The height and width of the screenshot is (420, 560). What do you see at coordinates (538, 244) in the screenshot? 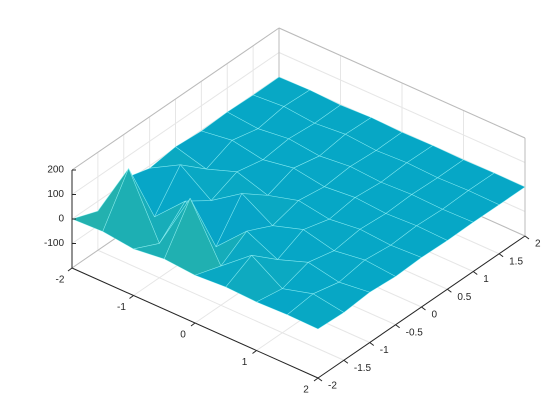
I see `y-tick-label: 2` at bounding box center [538, 244].